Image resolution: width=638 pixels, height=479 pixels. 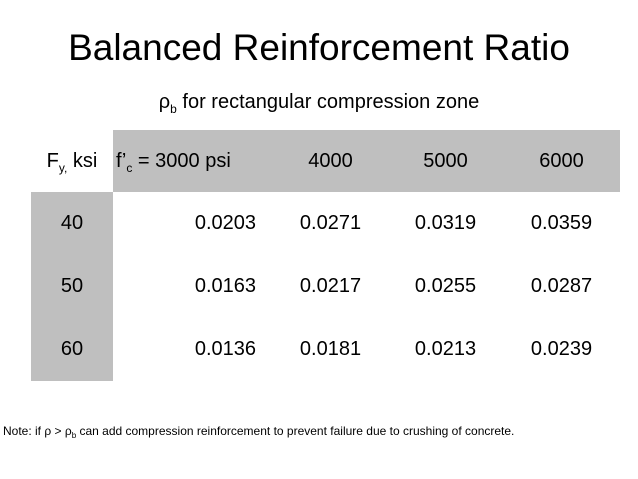 I want to click on slide-subtitle: ρb for rectangular compression zone, so click(x=319, y=102).